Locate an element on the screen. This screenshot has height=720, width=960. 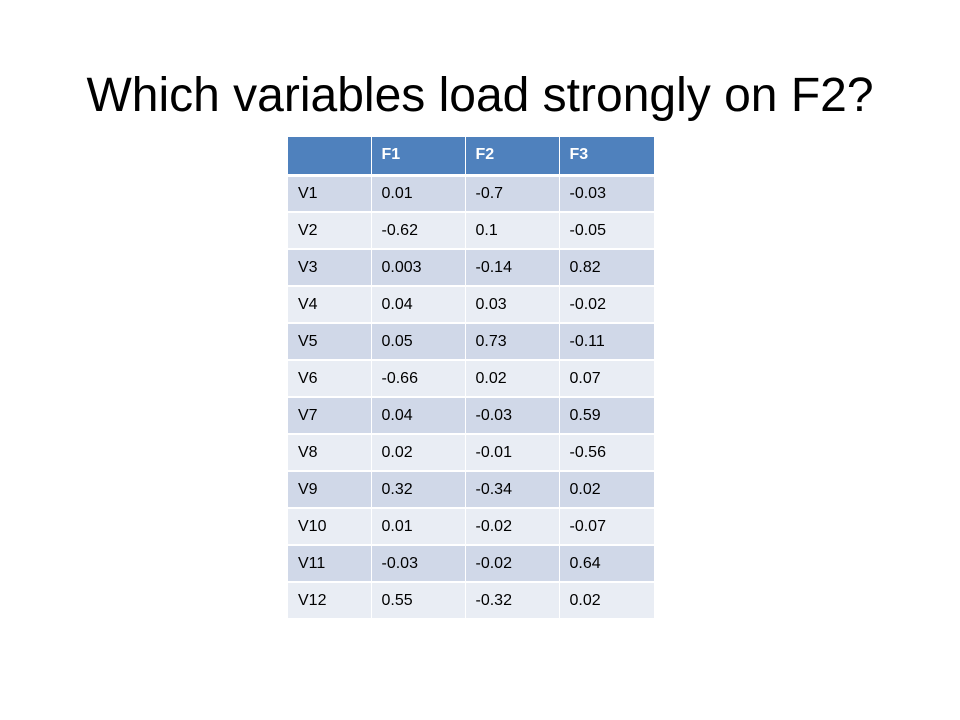
table-row: V8 0.02 -0.01 -0.56 is located at coordinates (471, 453).